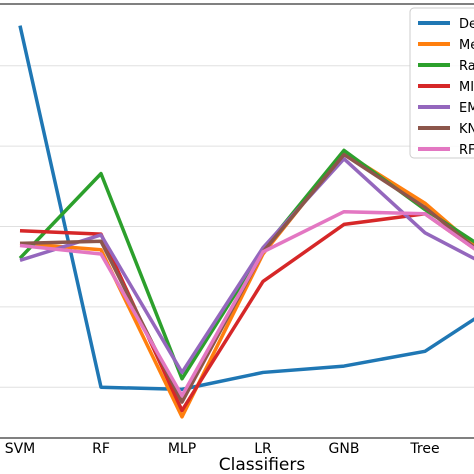 The width and height of the screenshot is (474, 474). I want to click on x-tick-label: SVM, so click(20, 449).